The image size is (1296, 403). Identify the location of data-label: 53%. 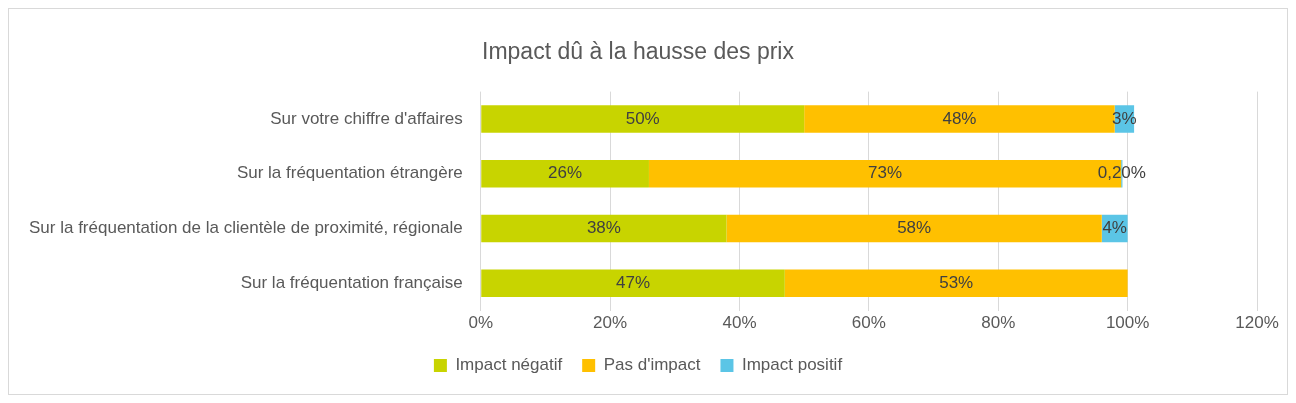
(956, 282).